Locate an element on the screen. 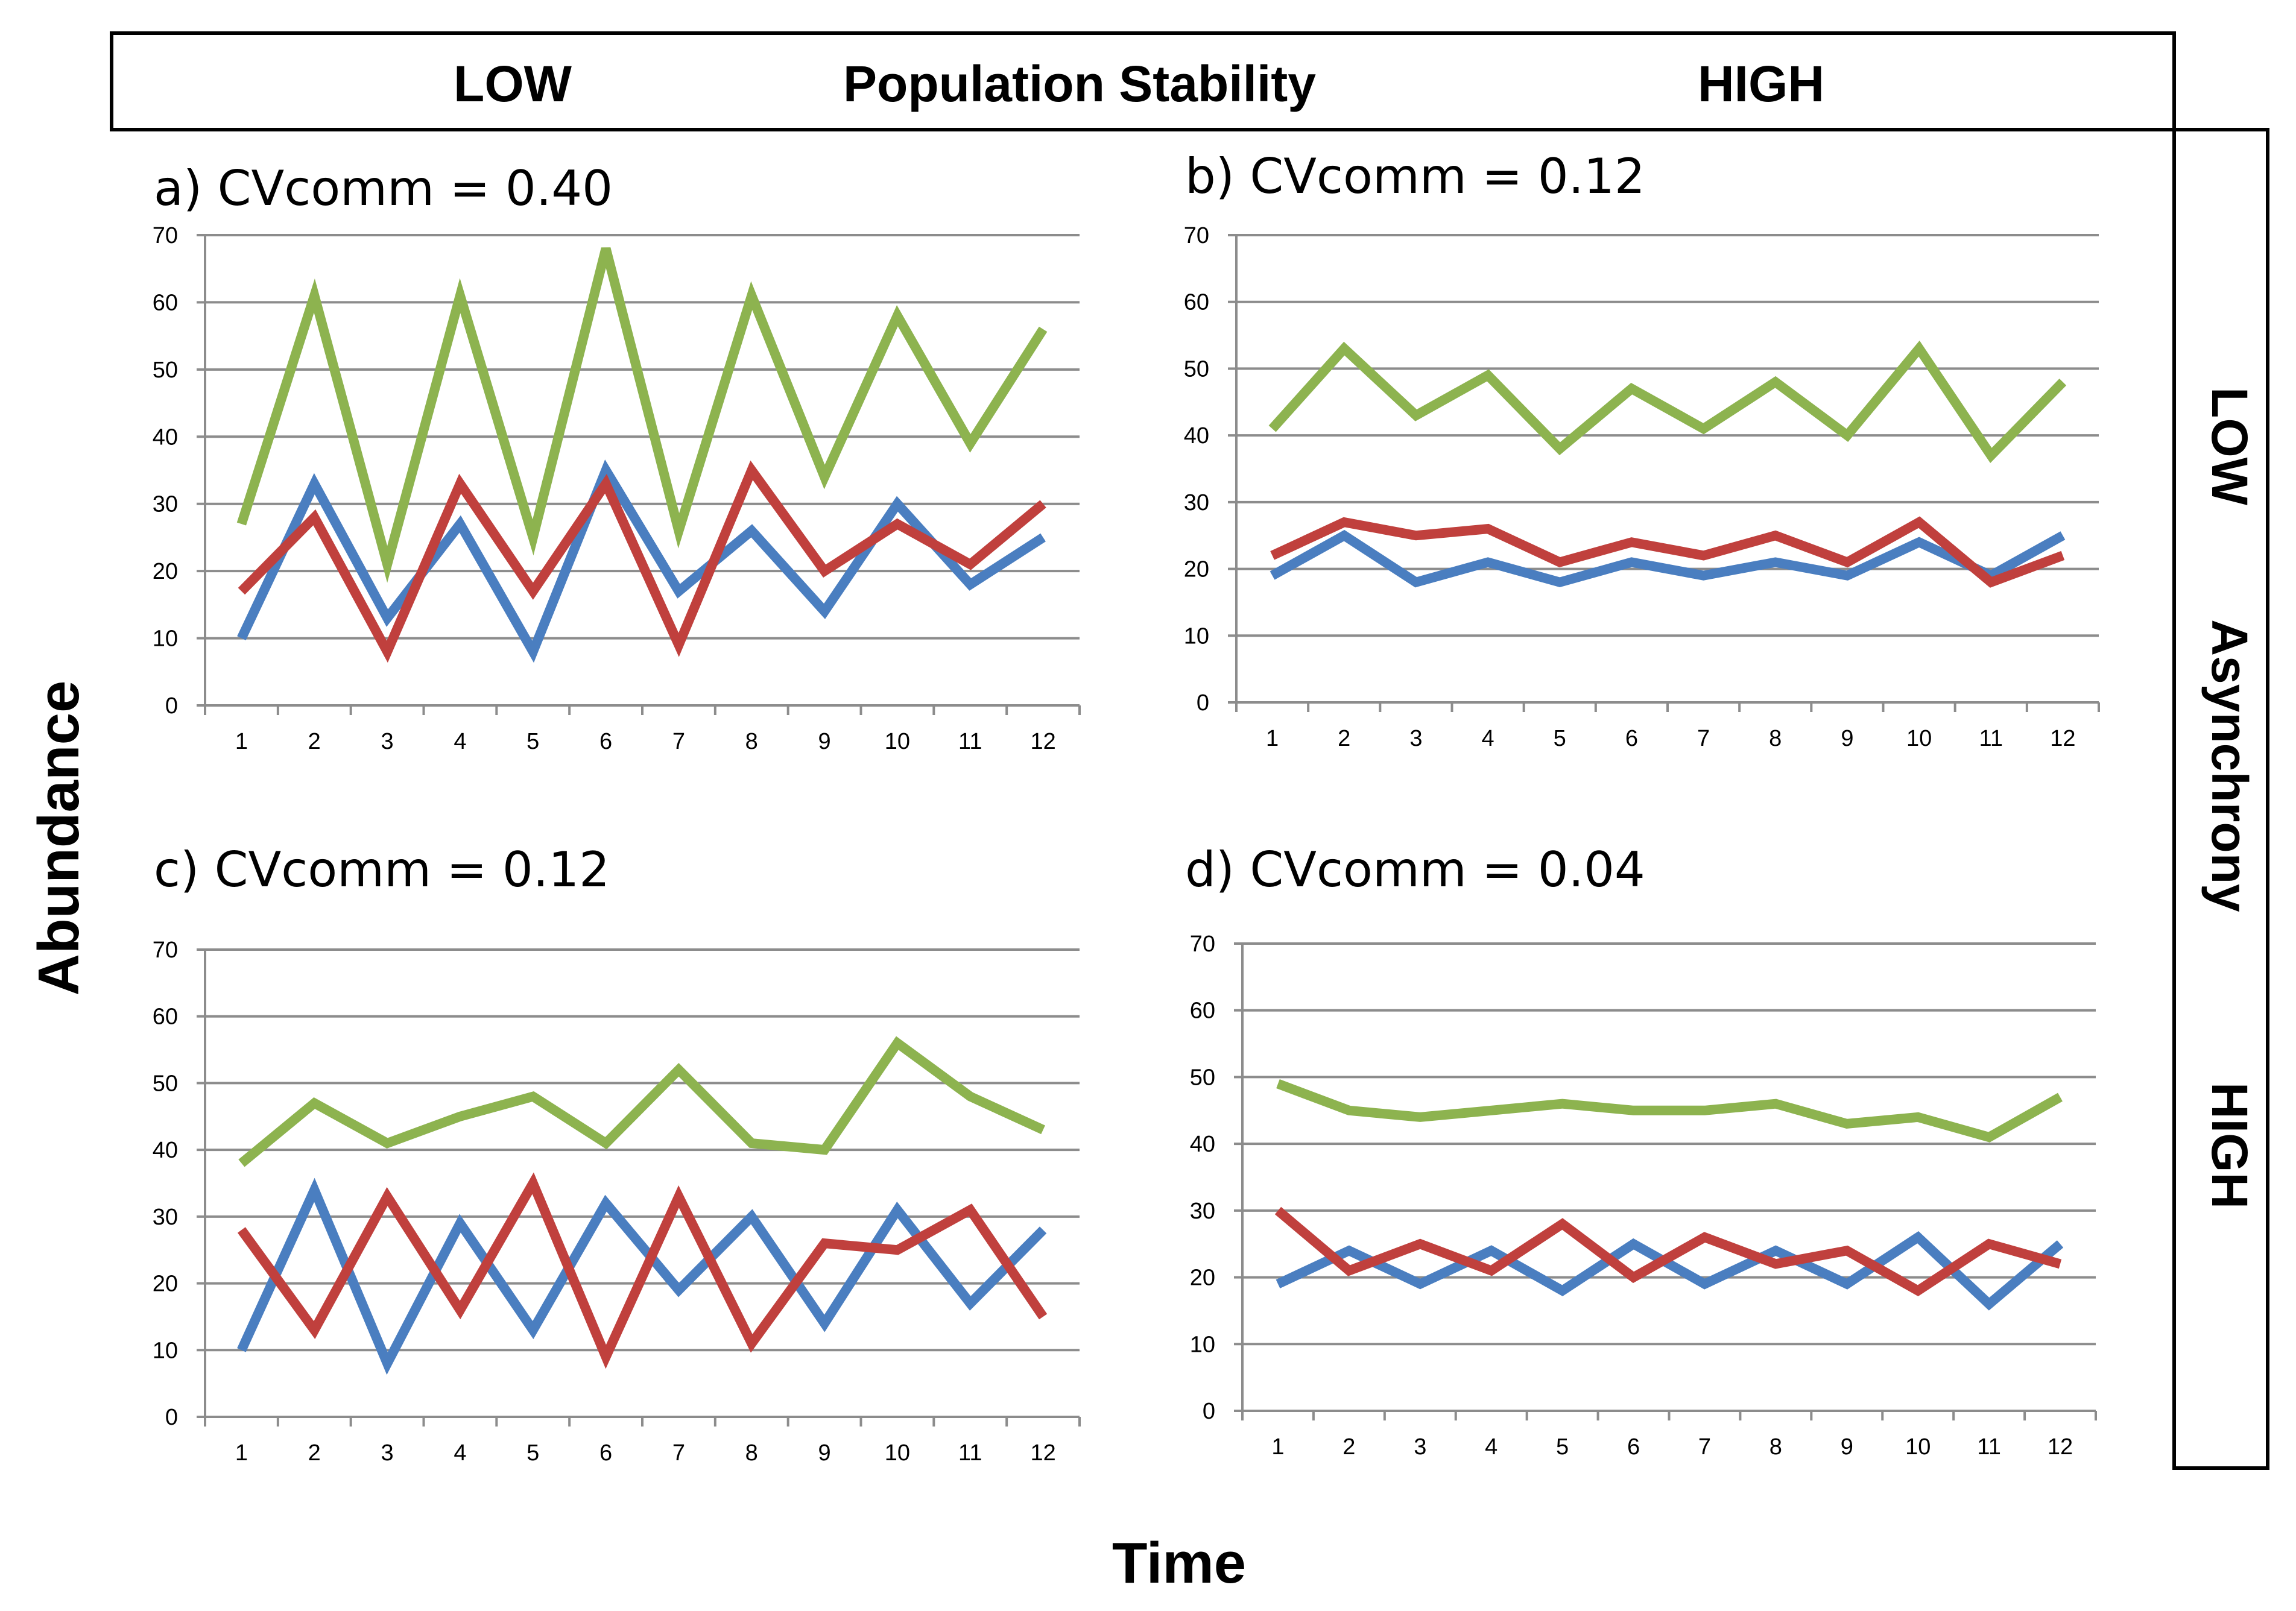 The height and width of the screenshot is (1611, 2296). header-title: Population Stability is located at coordinates (1079, 83).